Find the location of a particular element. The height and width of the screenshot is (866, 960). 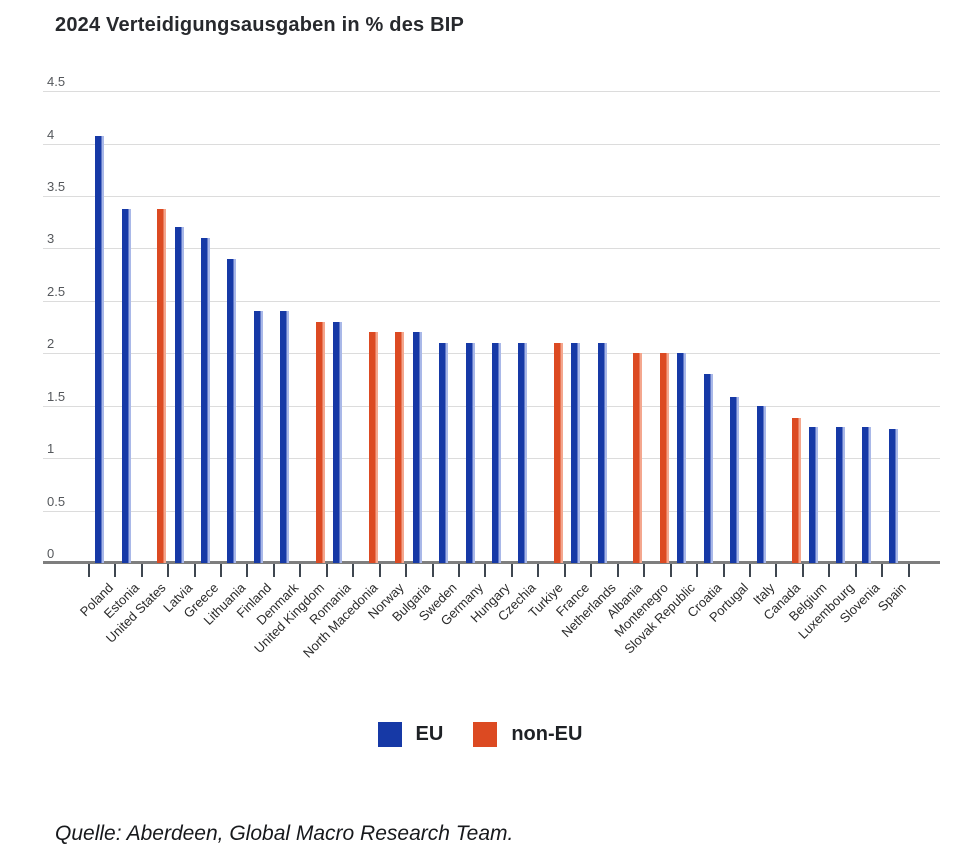

y-axis-tick-label: 1 is located at coordinates (51, 449).